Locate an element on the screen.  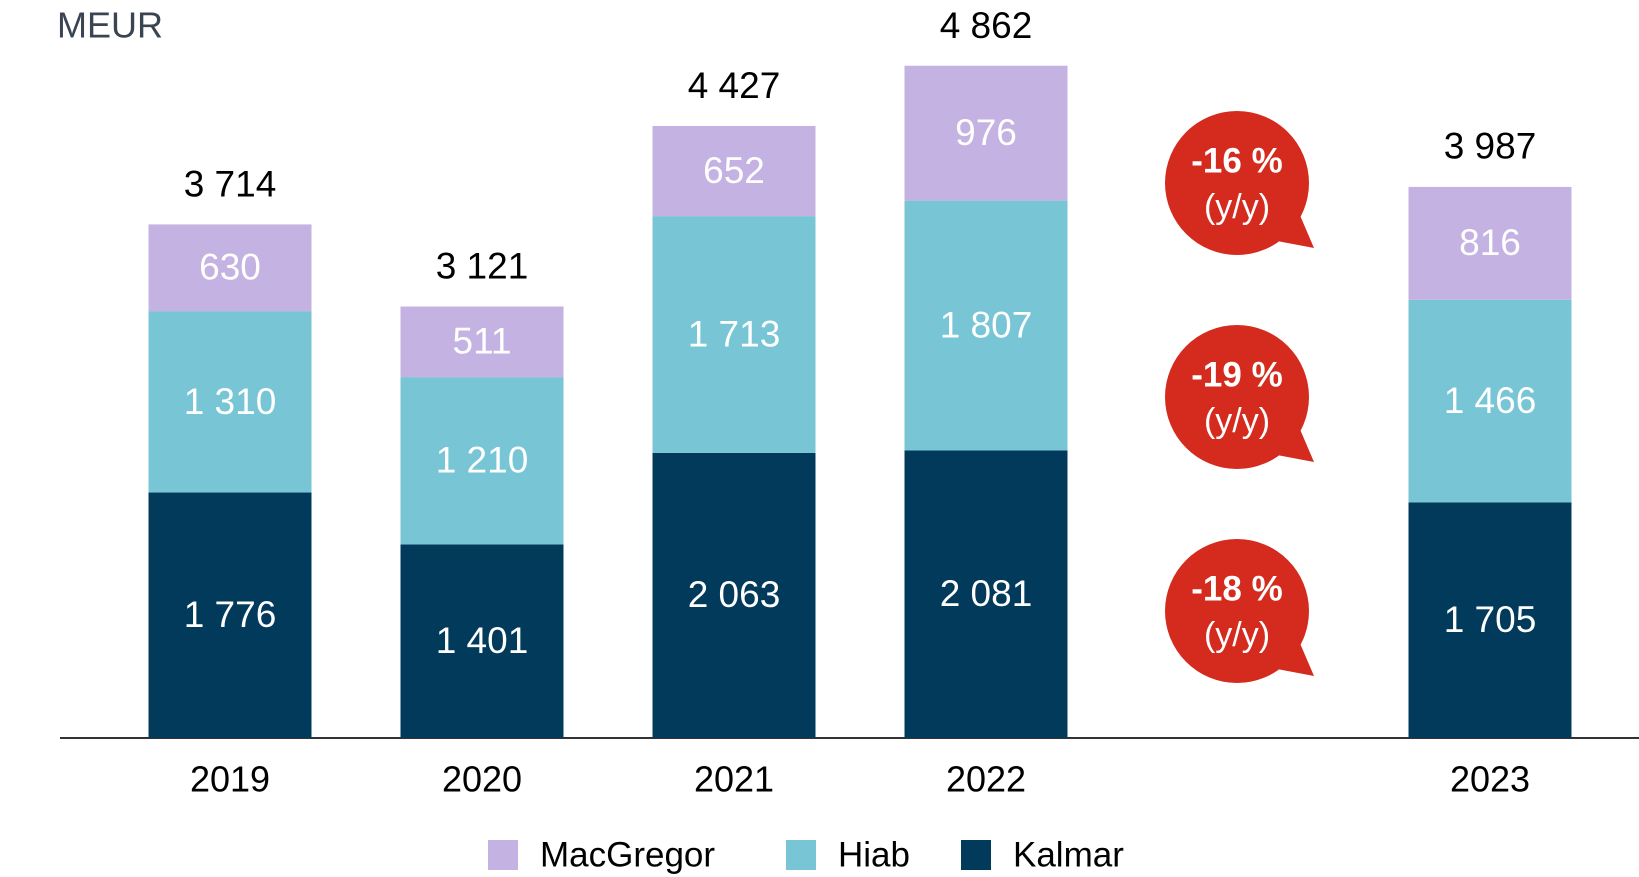
segment-label: 1 210 is located at coordinates (482, 460).